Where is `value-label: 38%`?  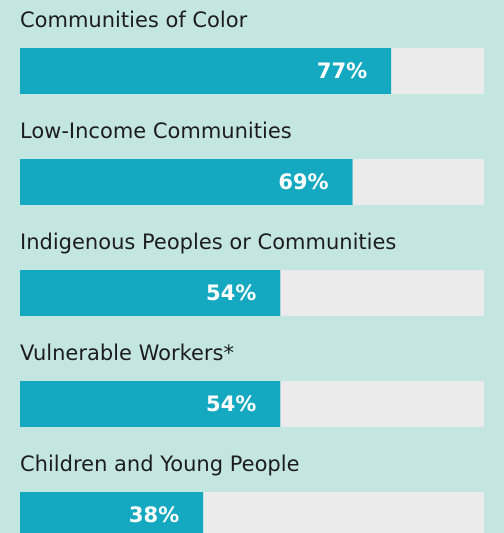 value-label: 38% is located at coordinates (154, 515).